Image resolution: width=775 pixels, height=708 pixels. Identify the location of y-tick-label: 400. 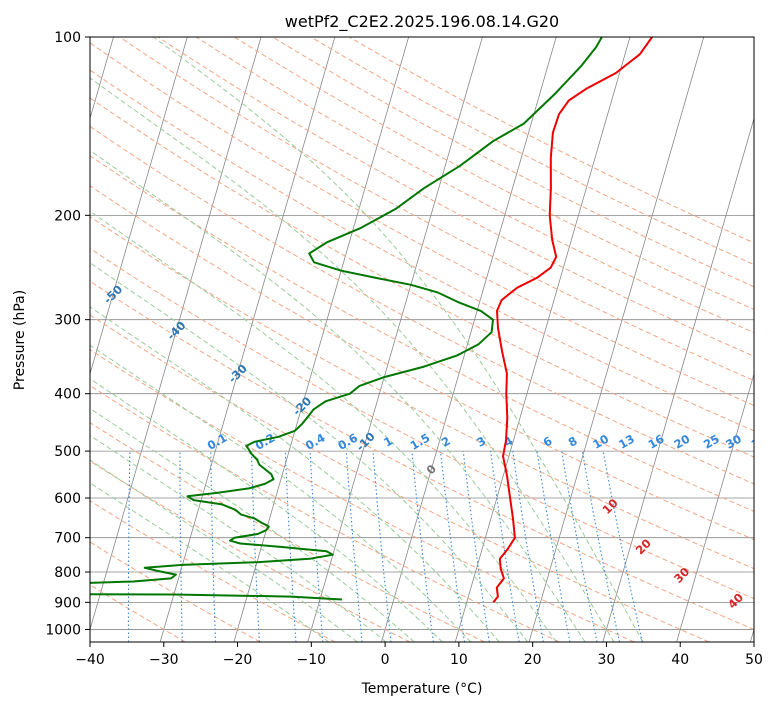
(67, 395).